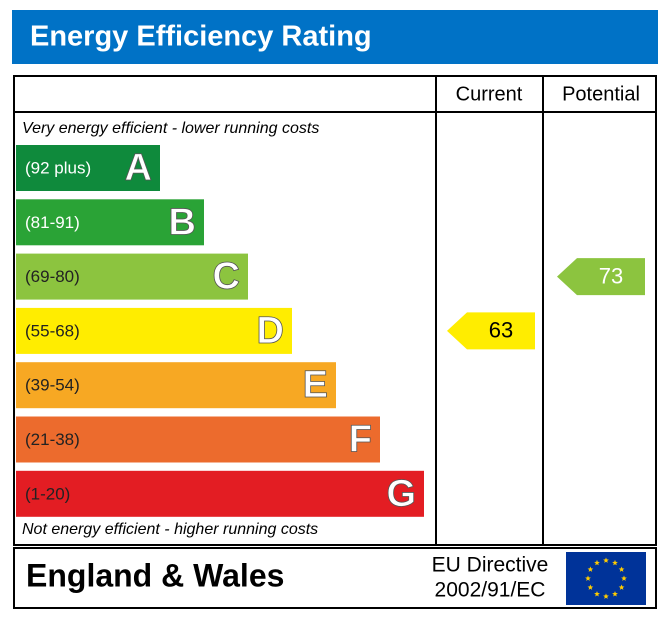  Describe the element at coordinates (52, 385) in the screenshot. I see `band-range: (39-54)` at that location.